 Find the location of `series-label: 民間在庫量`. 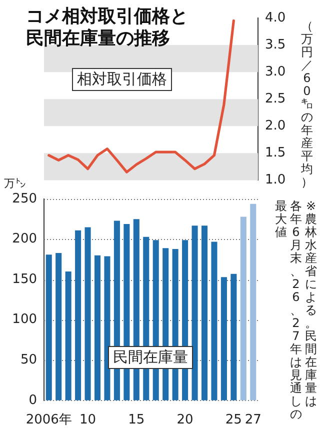

series-label: 民間在庫量 is located at coordinates (150, 357).